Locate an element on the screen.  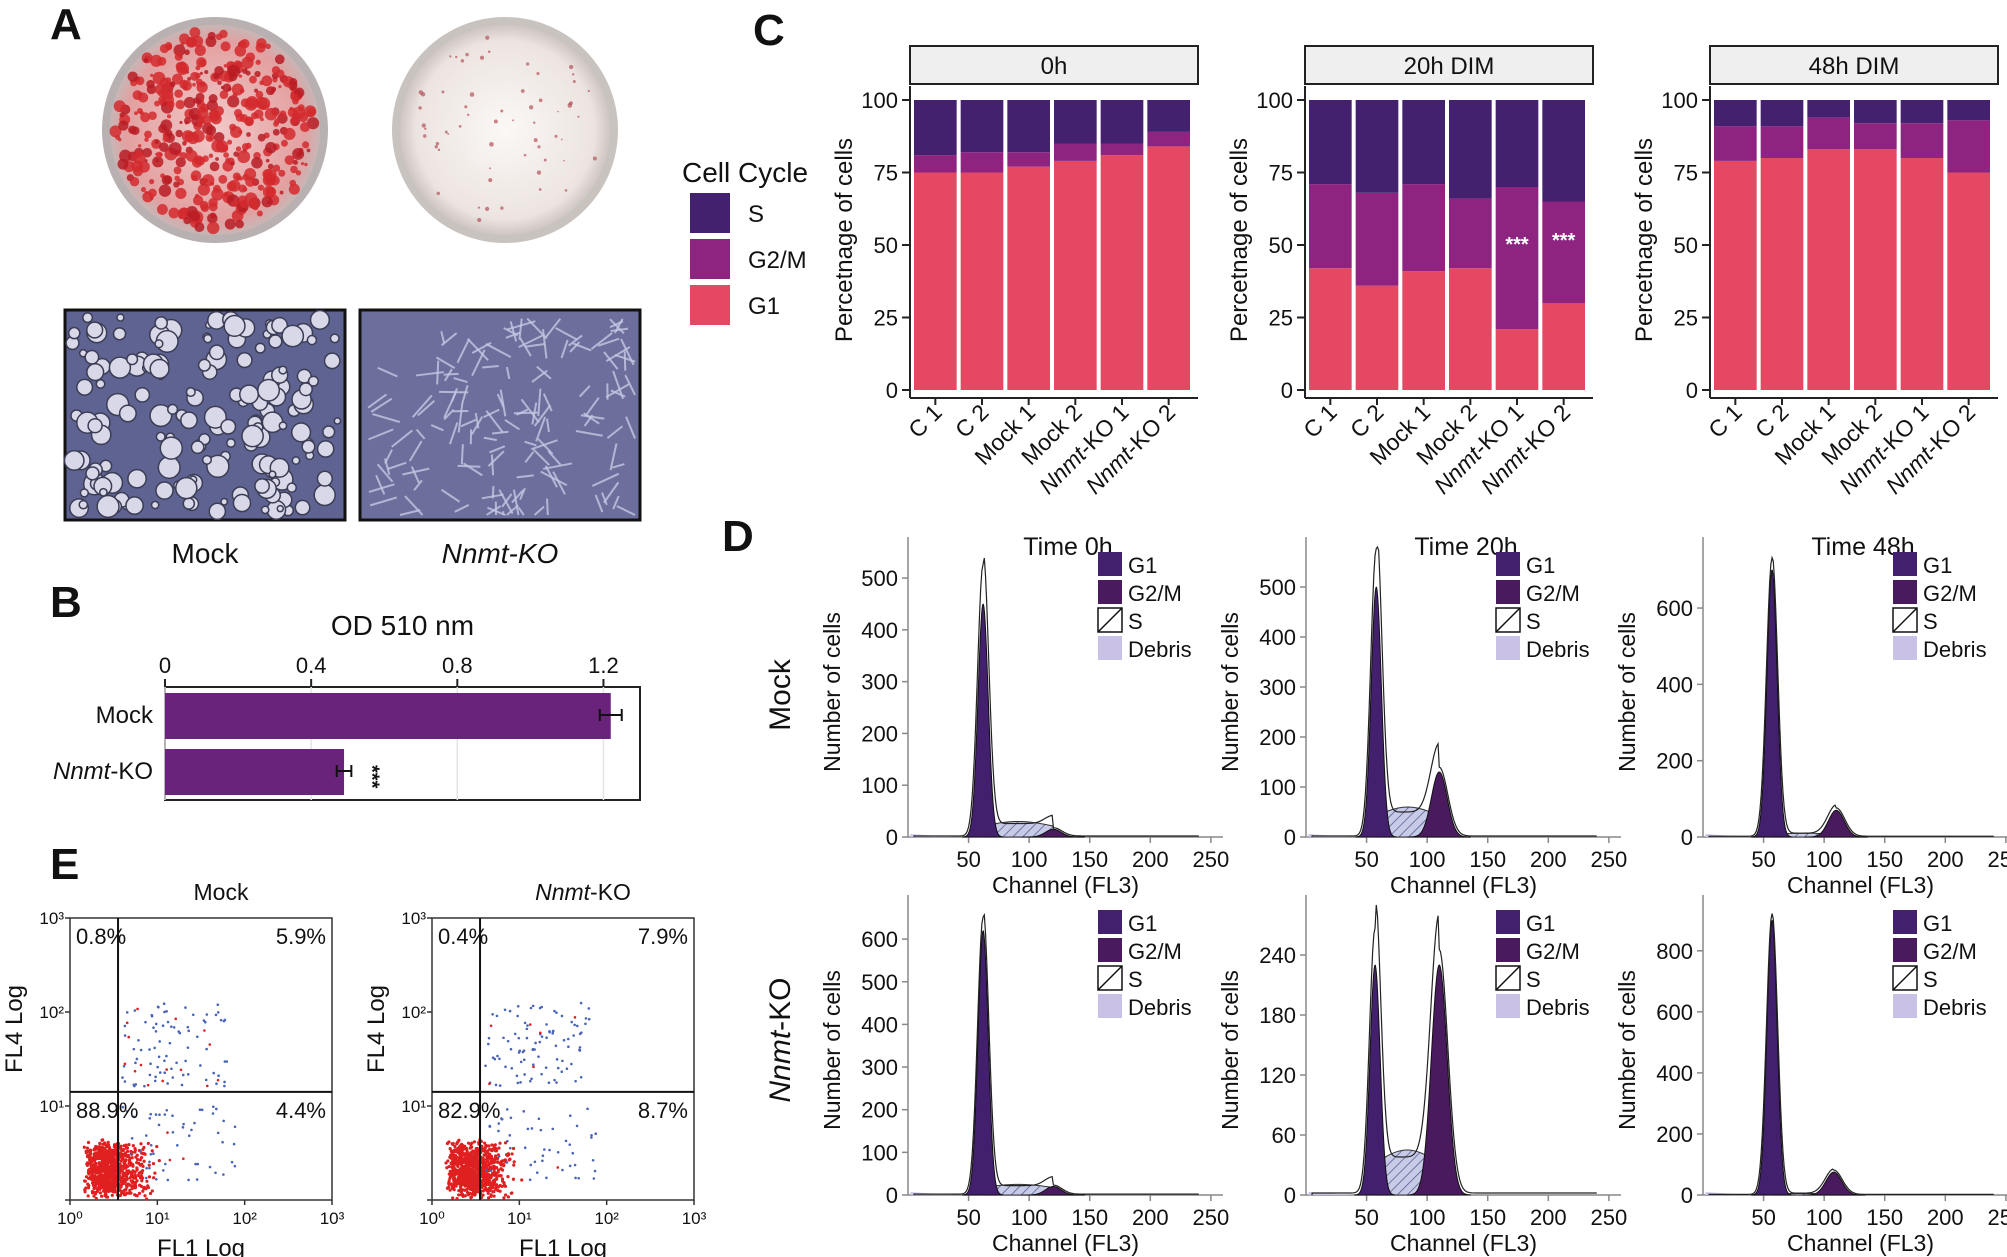
y-tick-label: 50 is located at coordinates (886, 245).